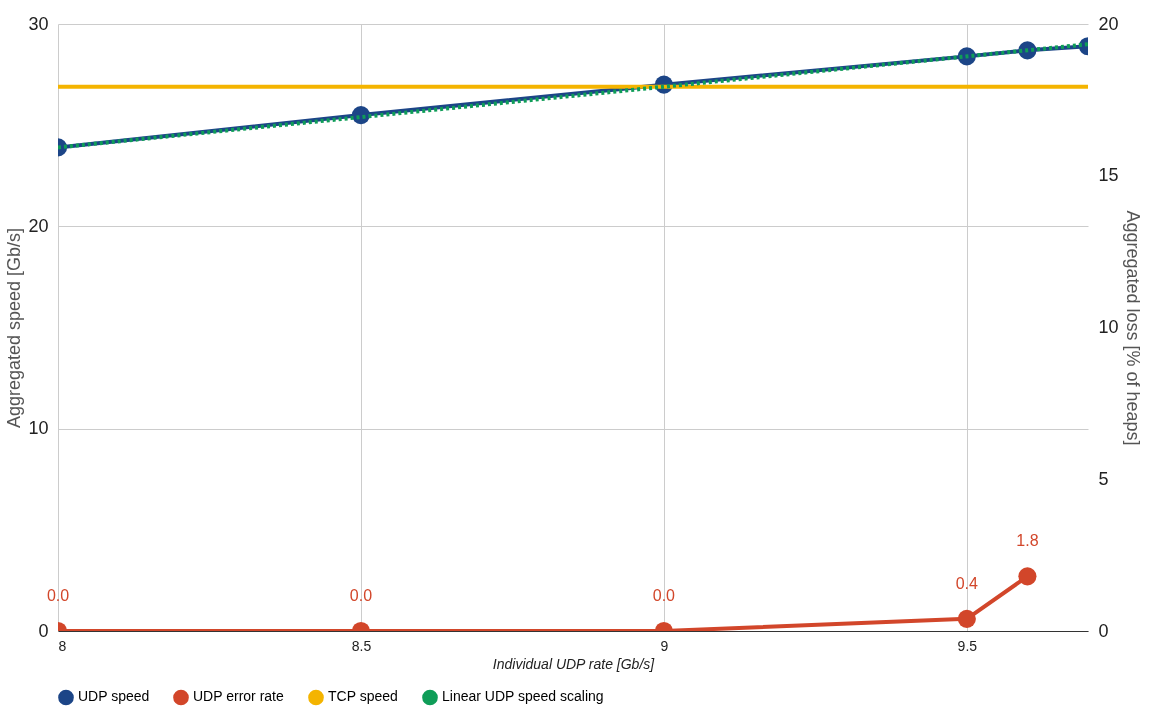  I want to click on x-tick-label: 8, so click(62, 645).